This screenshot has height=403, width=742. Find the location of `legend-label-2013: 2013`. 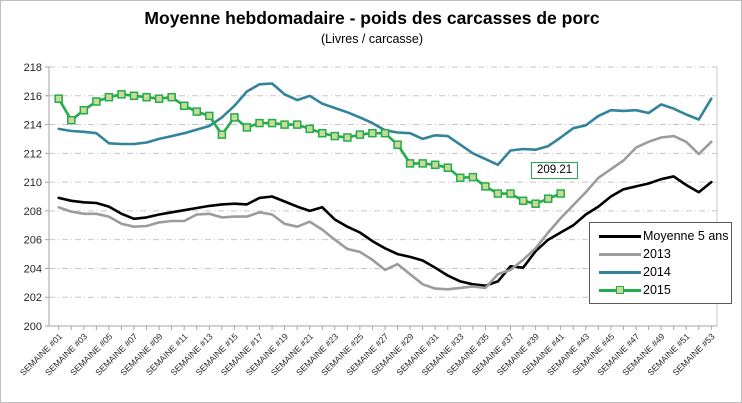

legend-label-2013: 2013 is located at coordinates (657, 254).